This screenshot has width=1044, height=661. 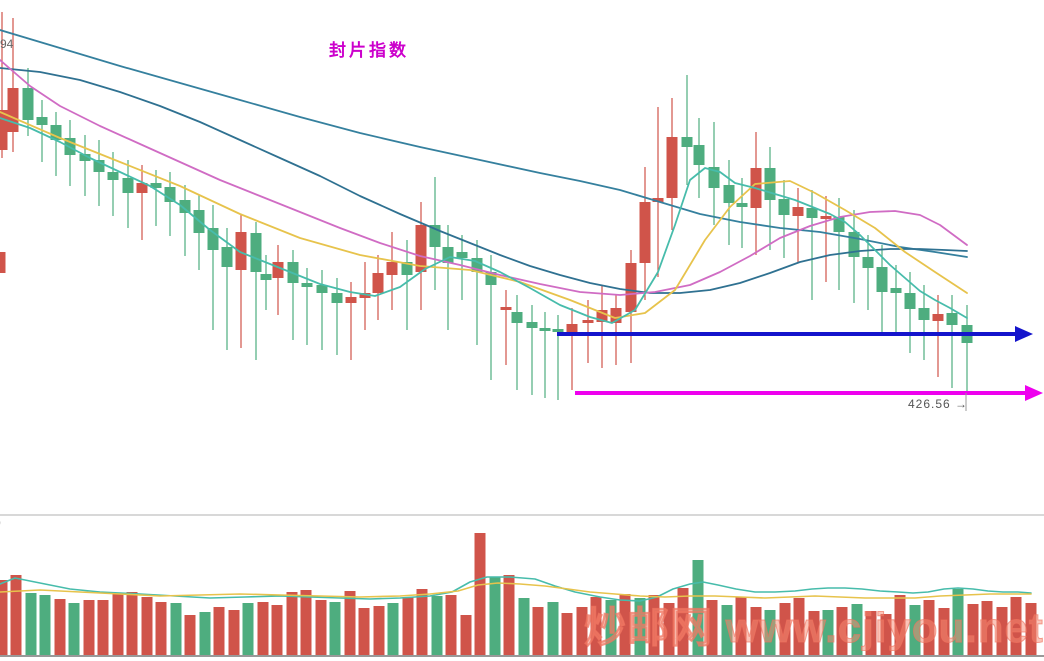 I want to click on volume-ma-line-yellow, so click(x=516, y=590).